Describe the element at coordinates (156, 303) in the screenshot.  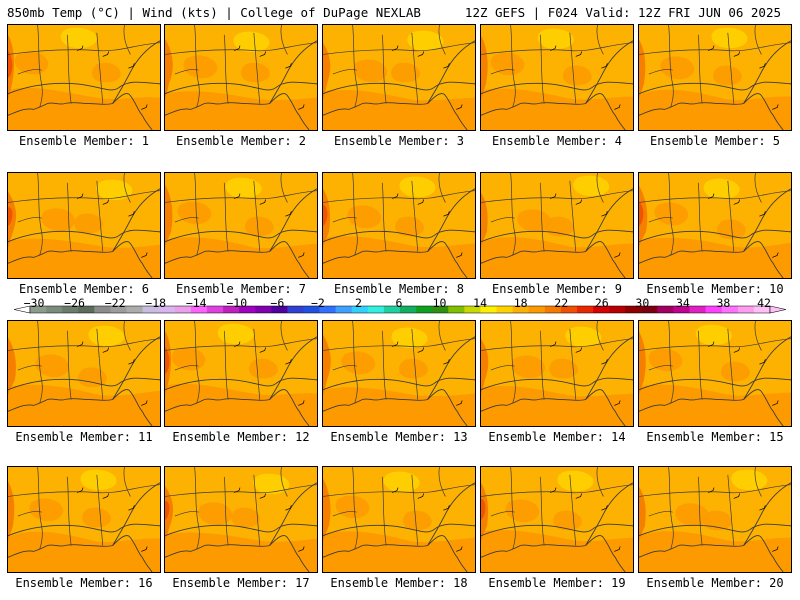
I see `colorbar-tick-label: −18` at that location.